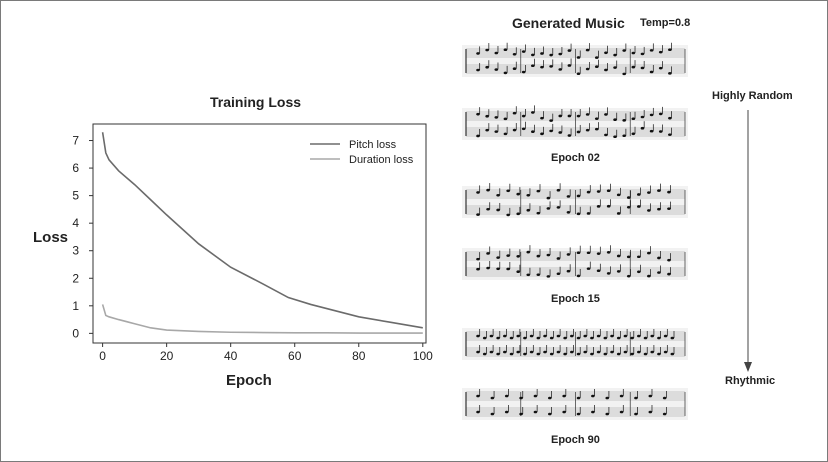 The width and height of the screenshot is (828, 462). What do you see at coordinates (752, 96) in the screenshot?
I see `label-highly-random: Highly Random` at bounding box center [752, 96].